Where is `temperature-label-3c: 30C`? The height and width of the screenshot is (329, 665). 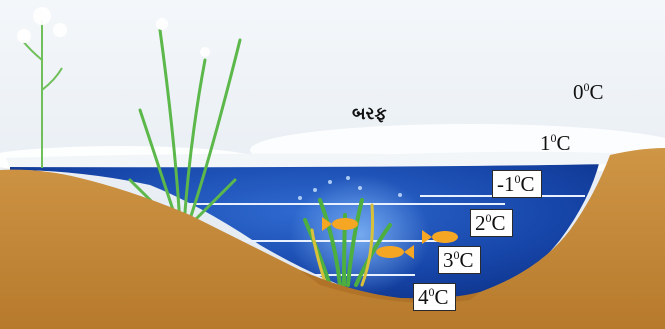
temperature-label-3c: 30C is located at coordinates (459, 260).